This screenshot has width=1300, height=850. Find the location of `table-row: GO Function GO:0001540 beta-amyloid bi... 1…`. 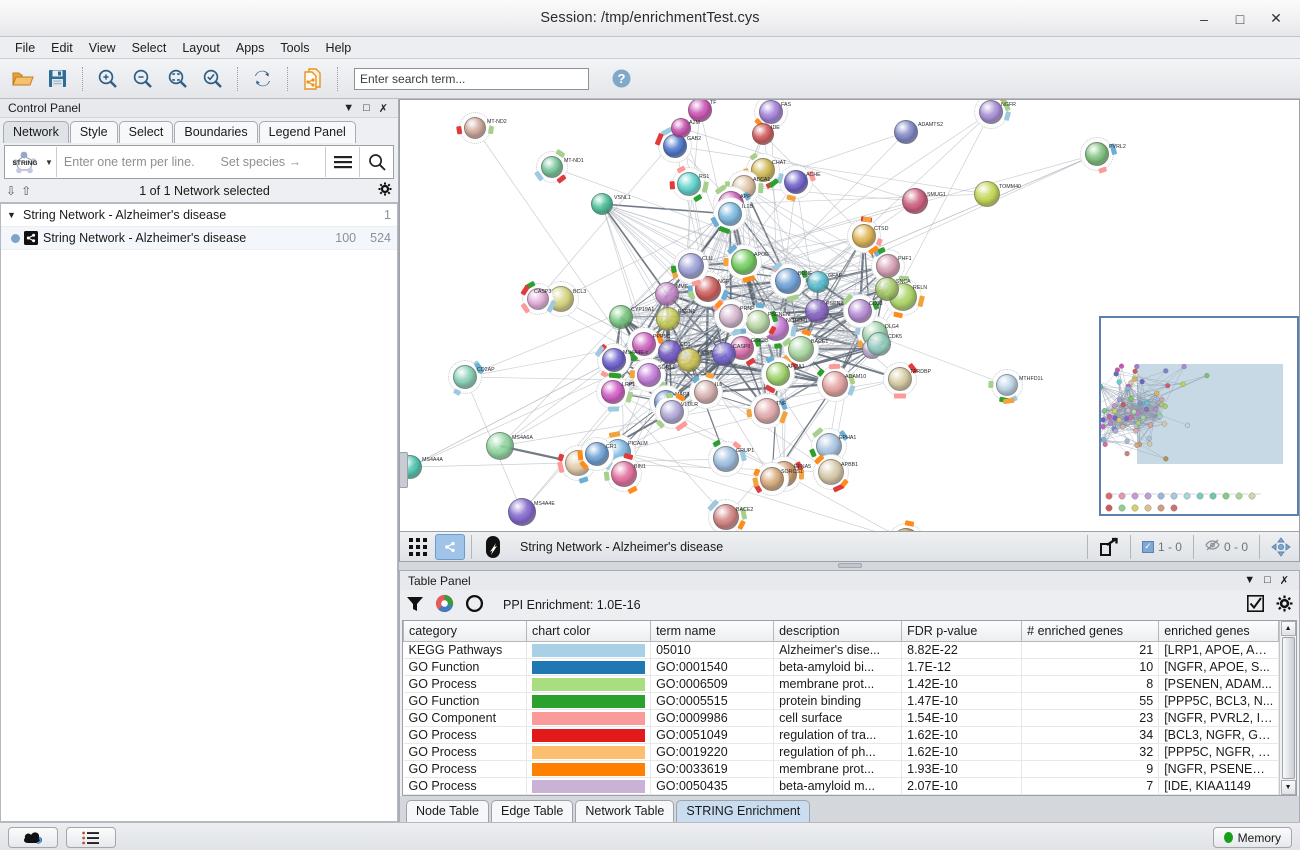

table-row: GO Function GO:0001540 beta-amyloid bi... 1… is located at coordinates (841, 667).